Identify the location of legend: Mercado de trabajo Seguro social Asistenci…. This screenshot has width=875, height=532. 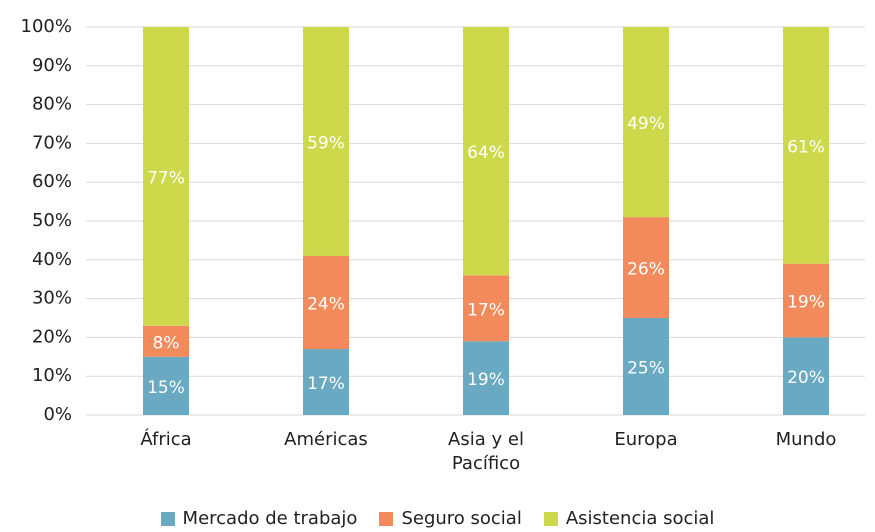
(437, 518).